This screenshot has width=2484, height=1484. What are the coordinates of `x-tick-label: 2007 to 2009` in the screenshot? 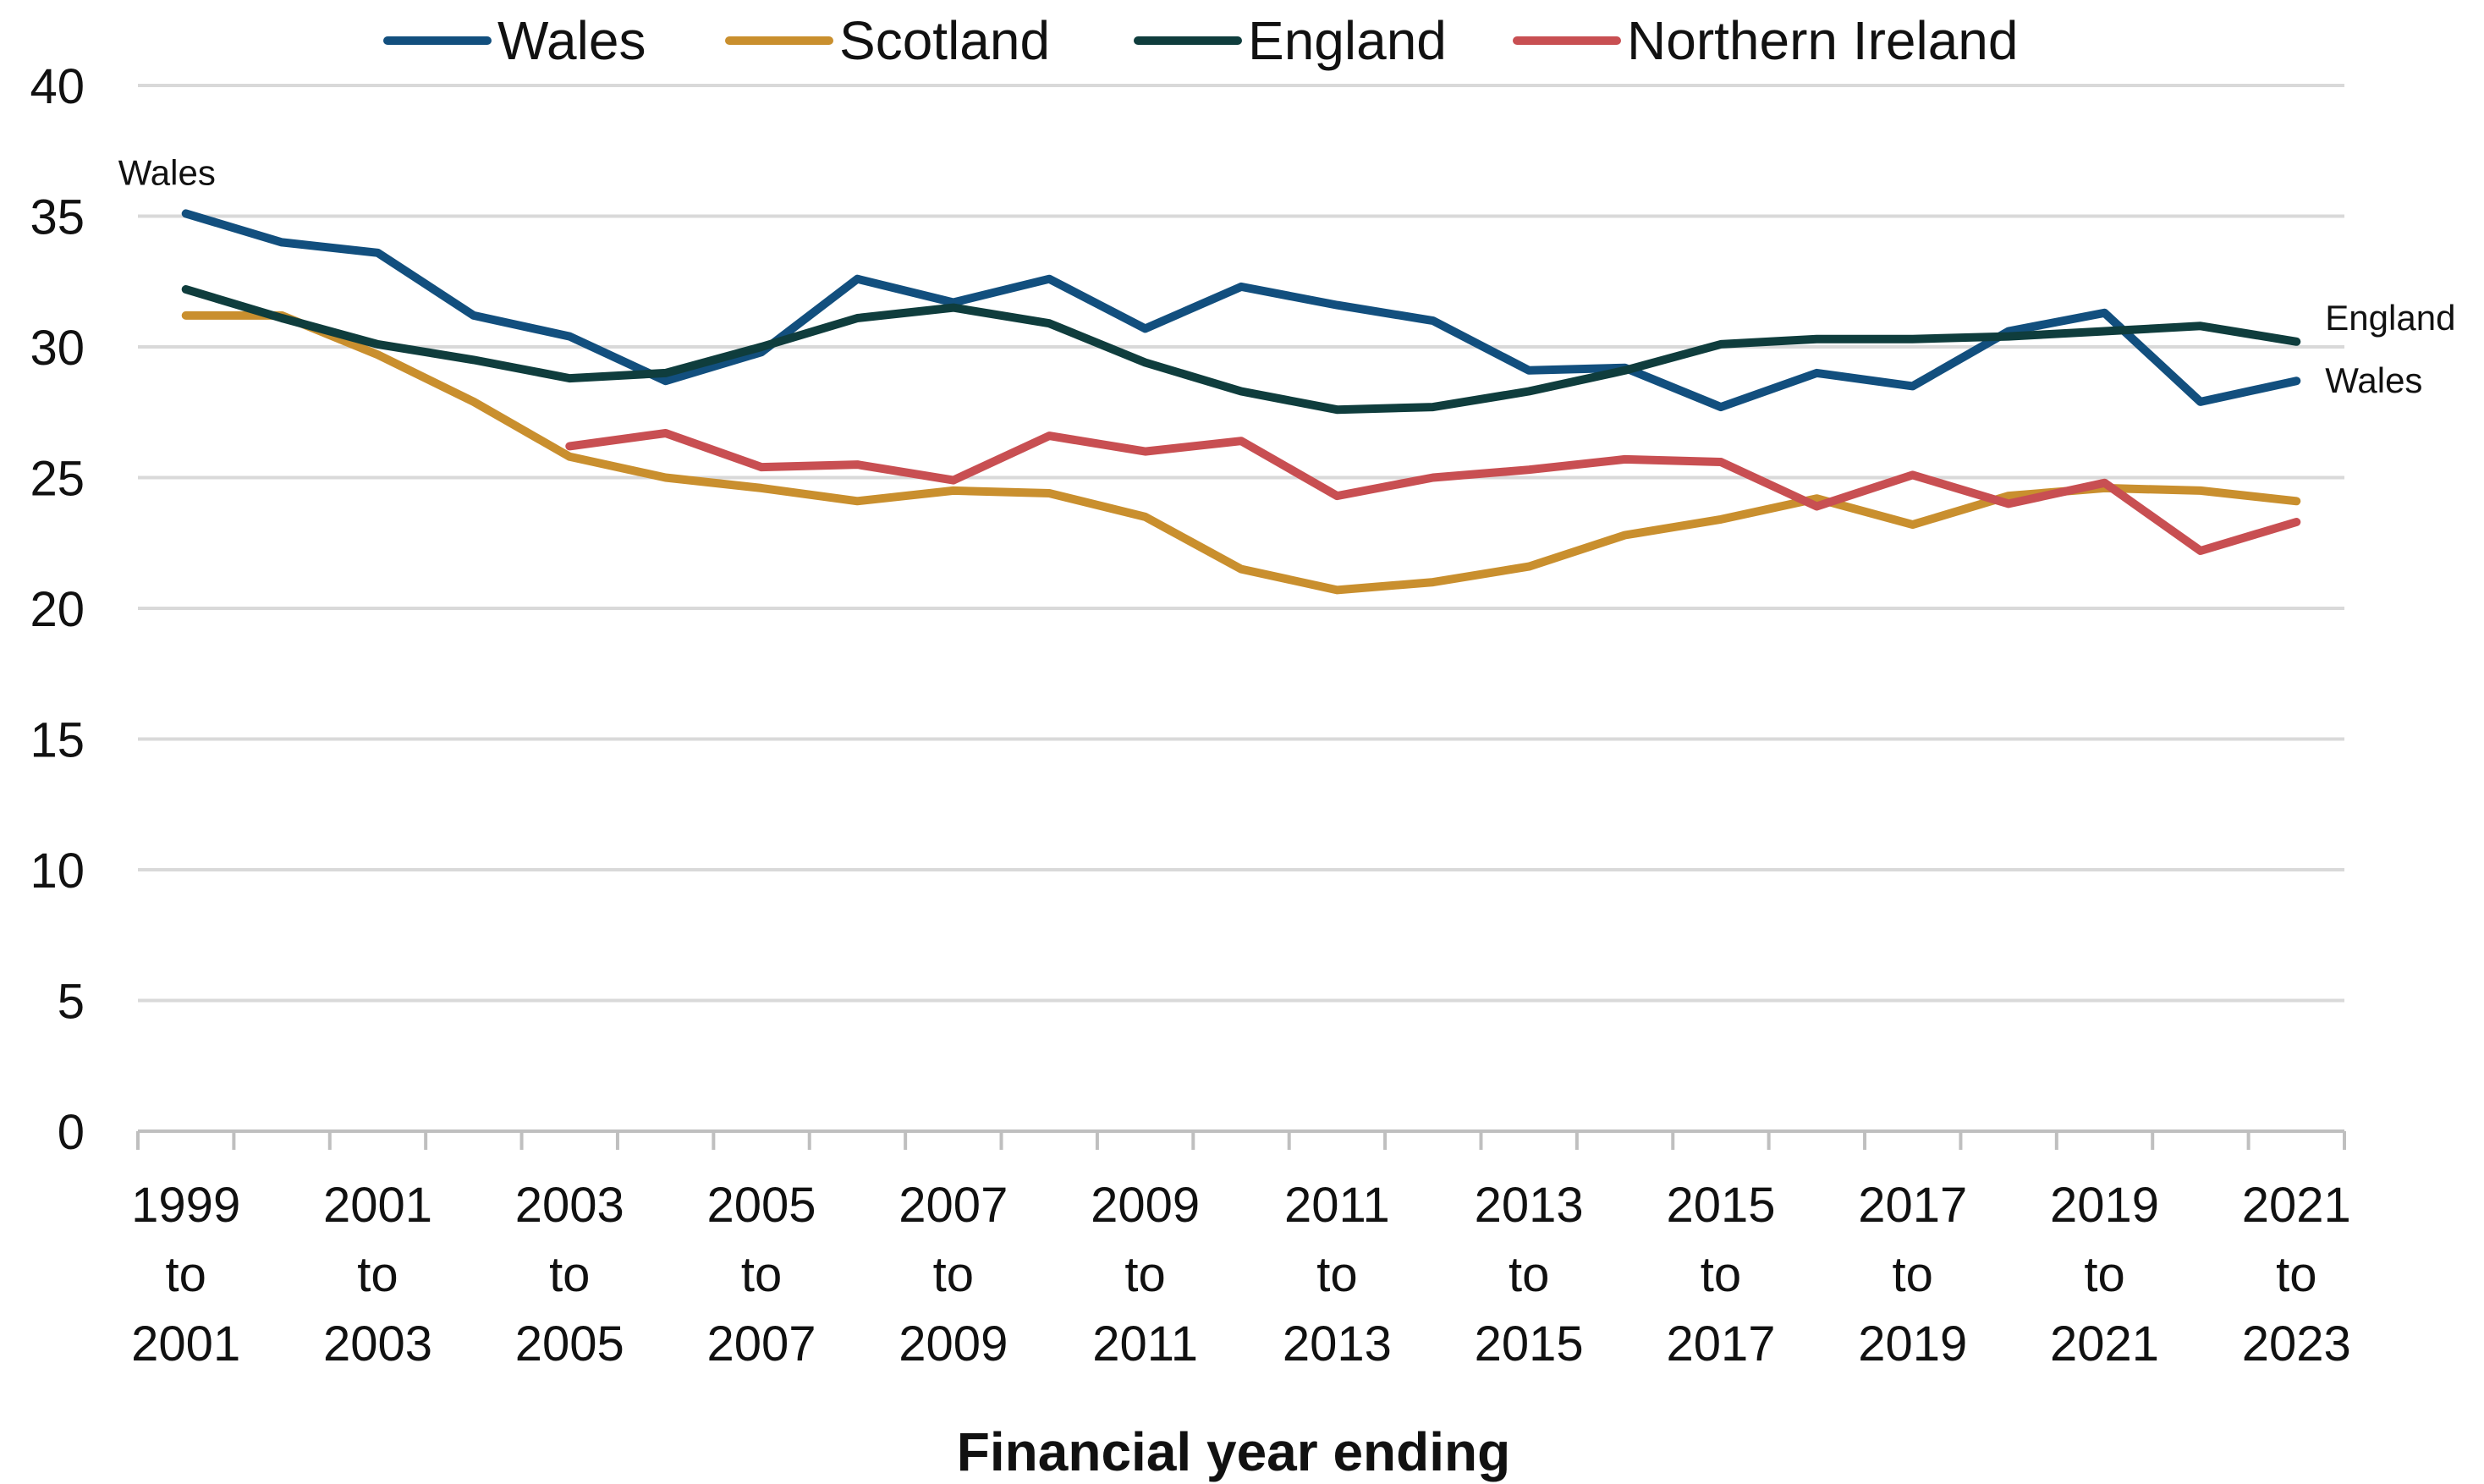 It's located at (953, 1274).